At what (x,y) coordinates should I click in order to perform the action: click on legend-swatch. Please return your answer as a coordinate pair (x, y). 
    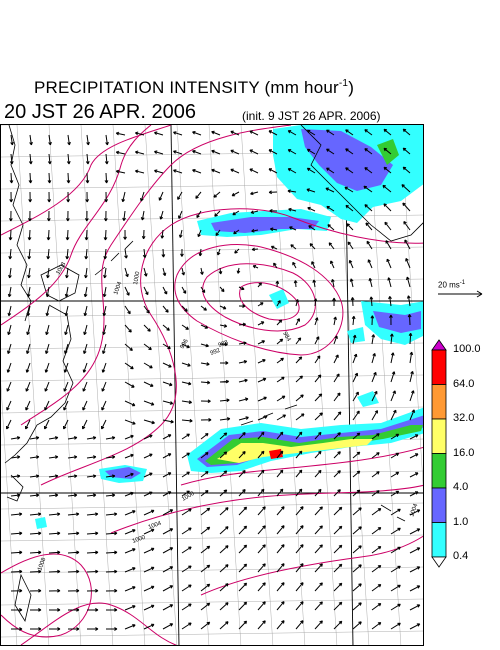
    Looking at the image, I should click on (439, 540).